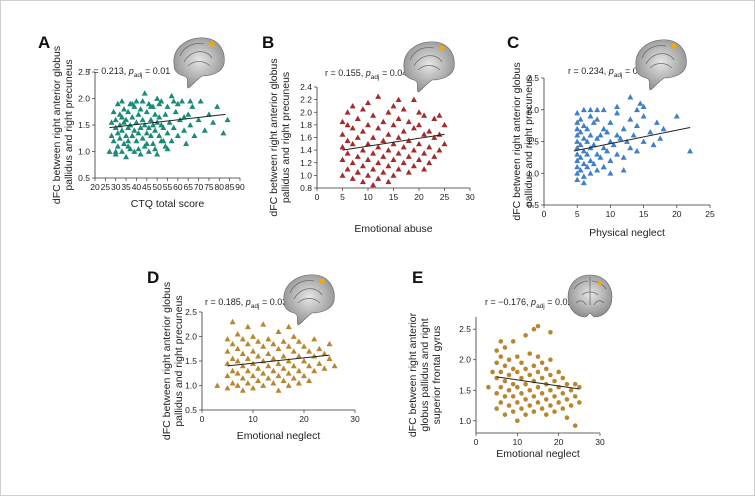 The image size is (755, 496). I want to click on brain-sagittal-image, so click(309, 300).